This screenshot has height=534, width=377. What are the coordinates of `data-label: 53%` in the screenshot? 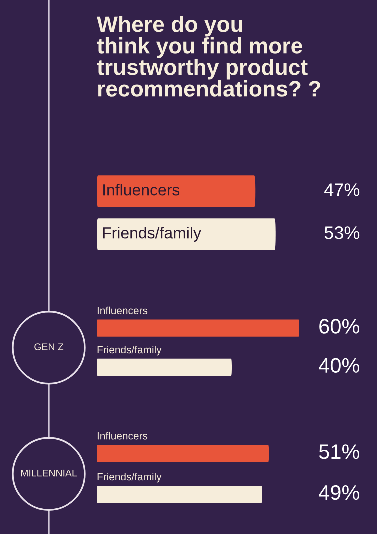 It's located at (342, 233).